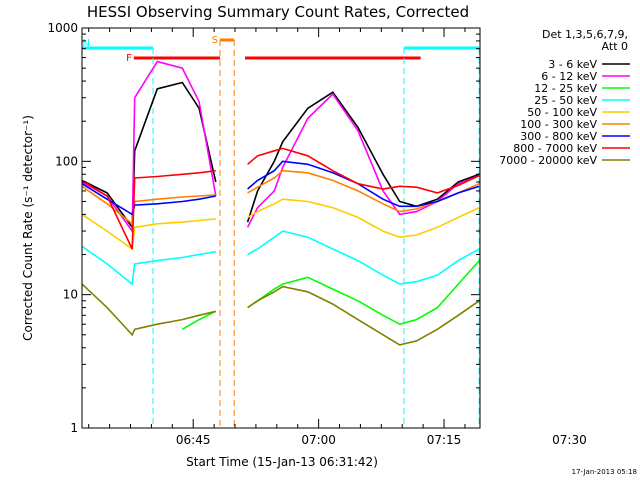 The height and width of the screenshot is (480, 640). What do you see at coordinates (444, 440) in the screenshot?
I see `x-tick-label: 07:15` at bounding box center [444, 440].